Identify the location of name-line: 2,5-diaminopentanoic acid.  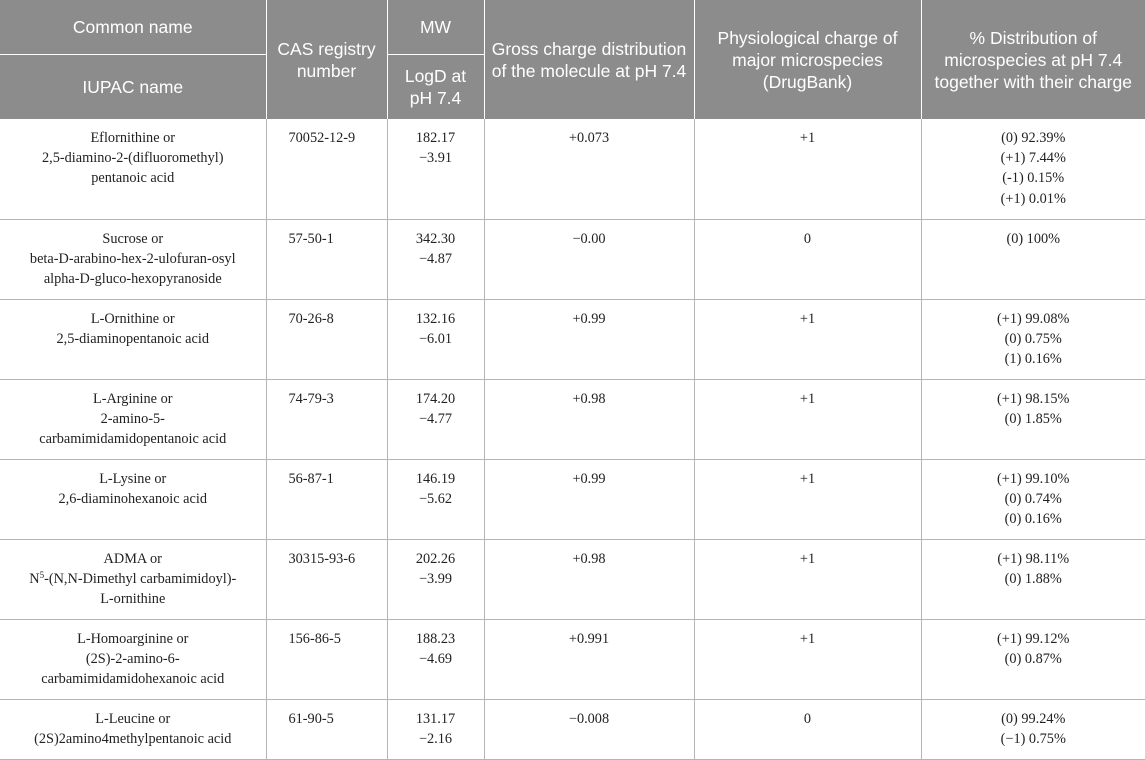
(132, 338).